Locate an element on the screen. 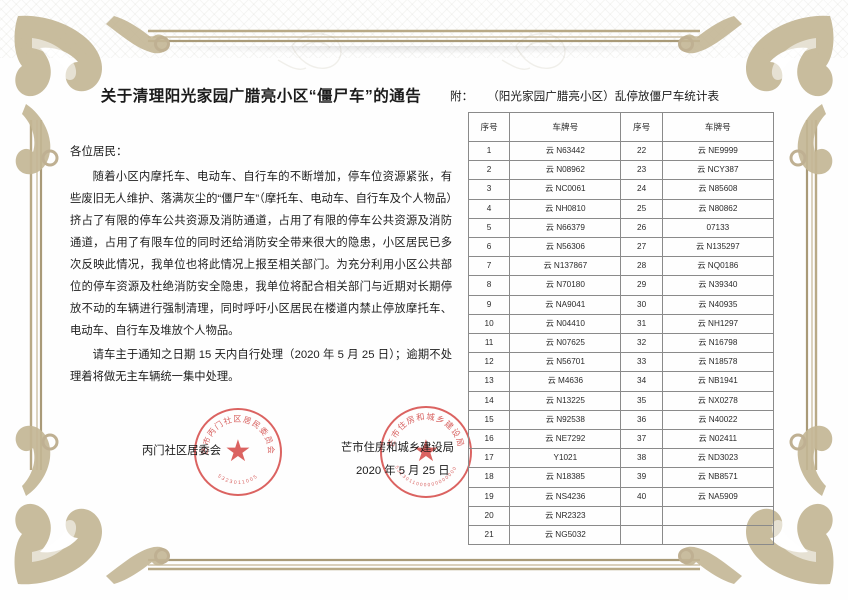 This screenshot has width=848, height=600. cell-plate-left: 云 N13225 is located at coordinates (565, 400).